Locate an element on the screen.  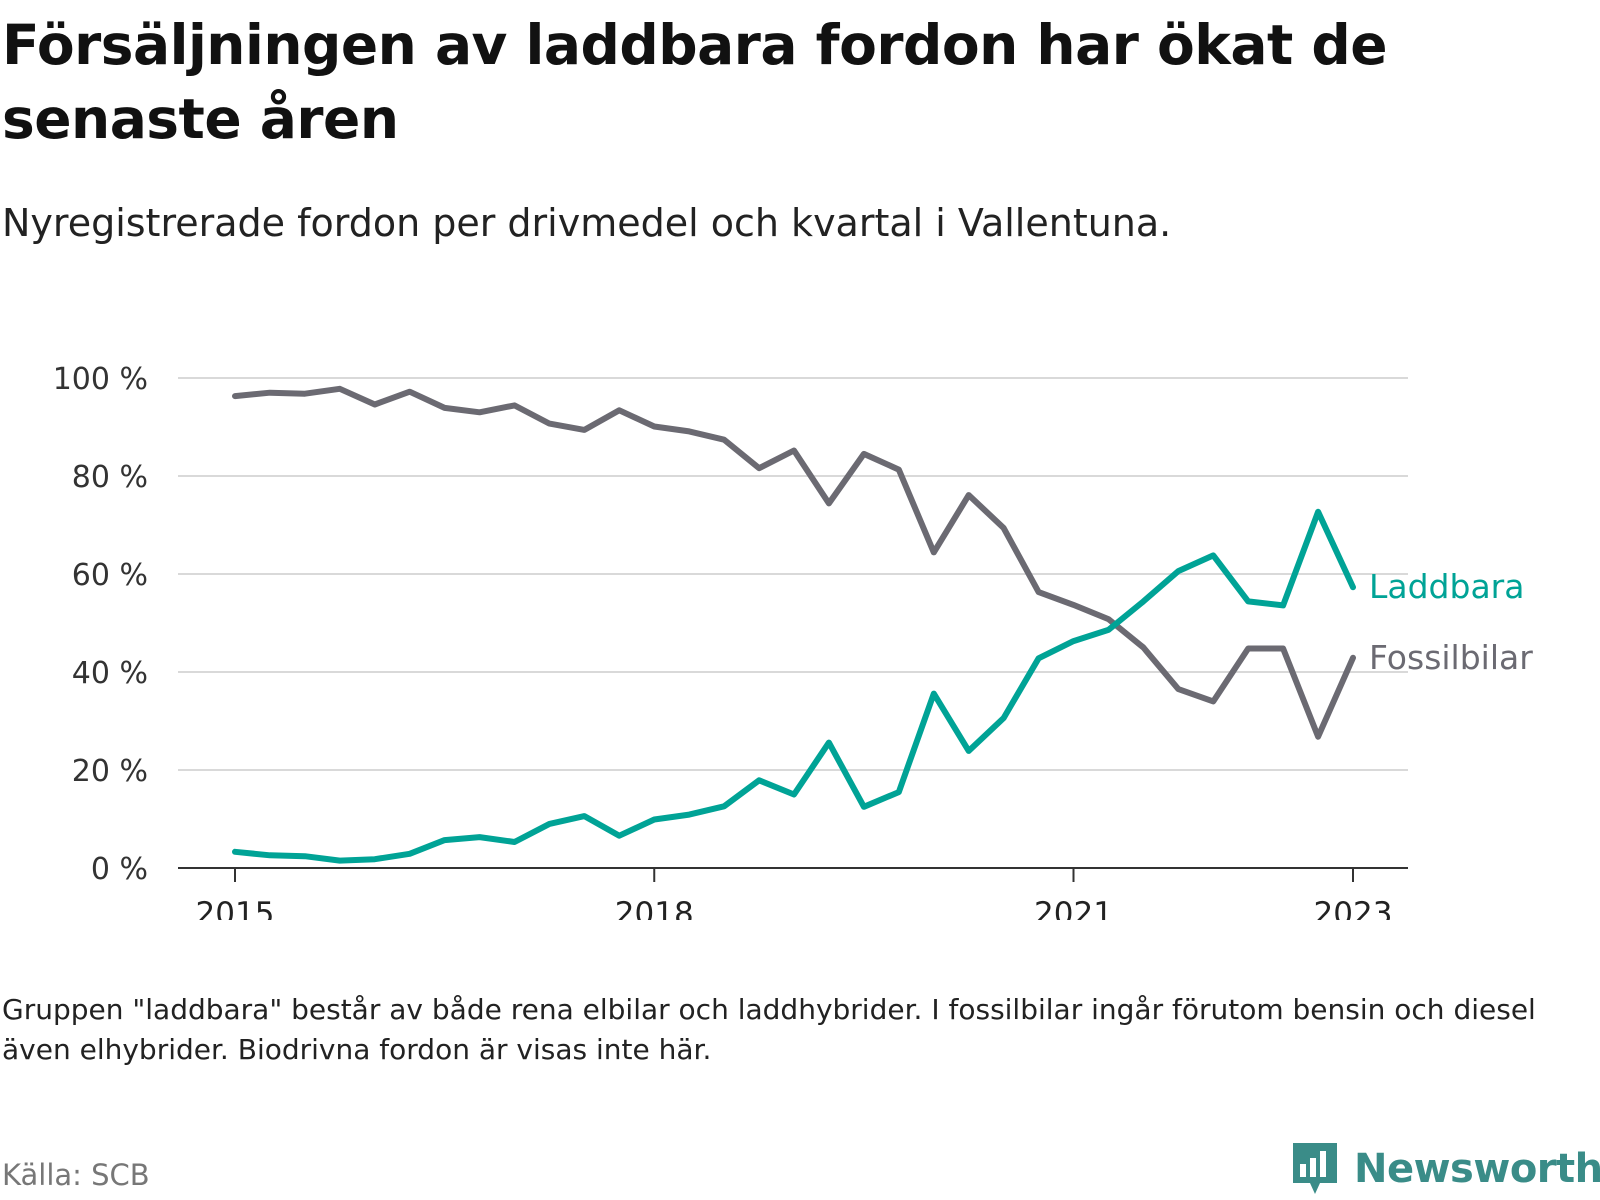
y-tick-label: 80 % is located at coordinates (110, 477).